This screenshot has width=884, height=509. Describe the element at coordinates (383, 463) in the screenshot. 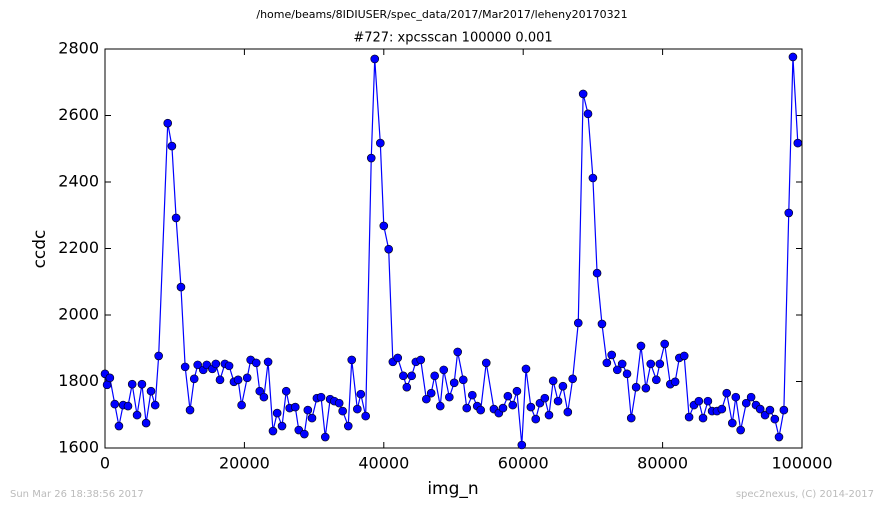

I see `x-tick-label: 40000` at that location.